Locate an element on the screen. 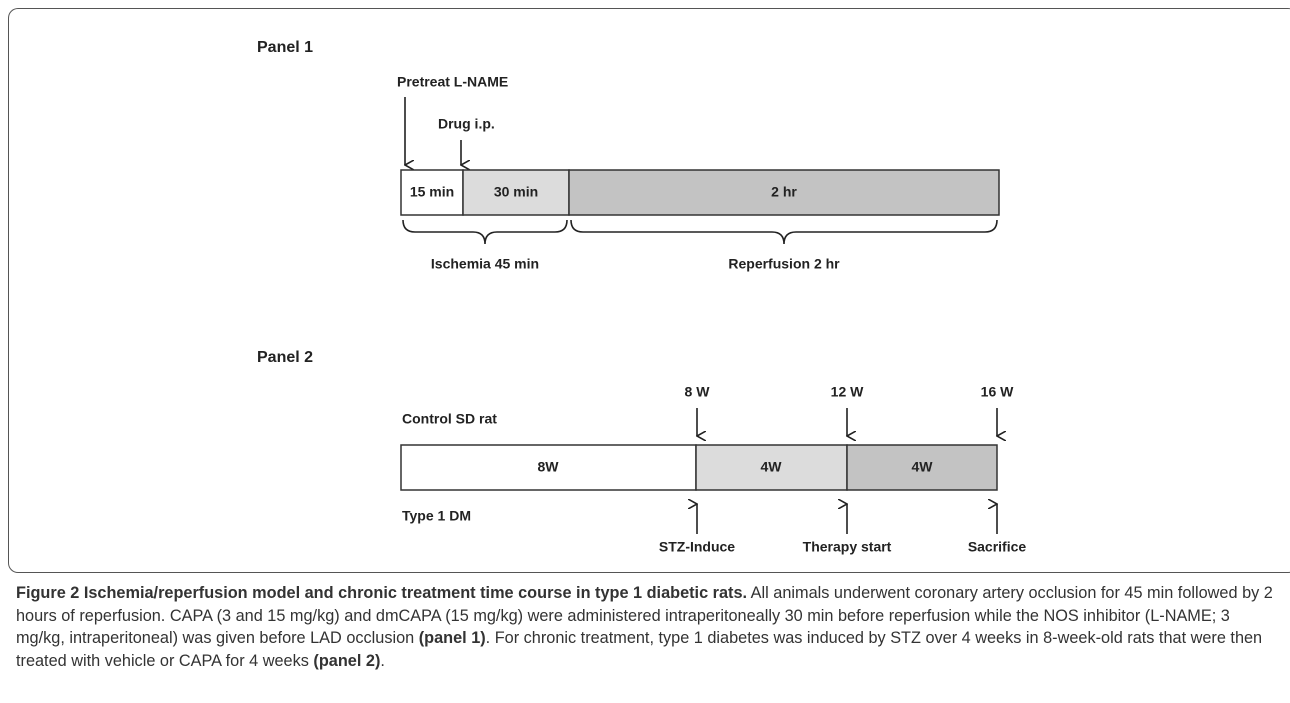  event-label: STZ-Induce is located at coordinates (697, 547).